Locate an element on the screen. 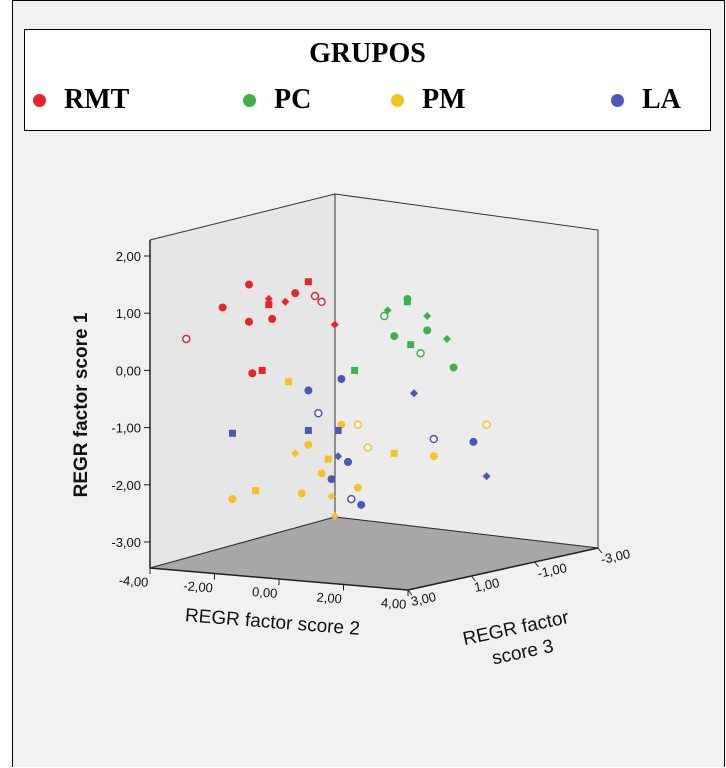  vertical-tick-label: -1,00 is located at coordinates (126, 428).